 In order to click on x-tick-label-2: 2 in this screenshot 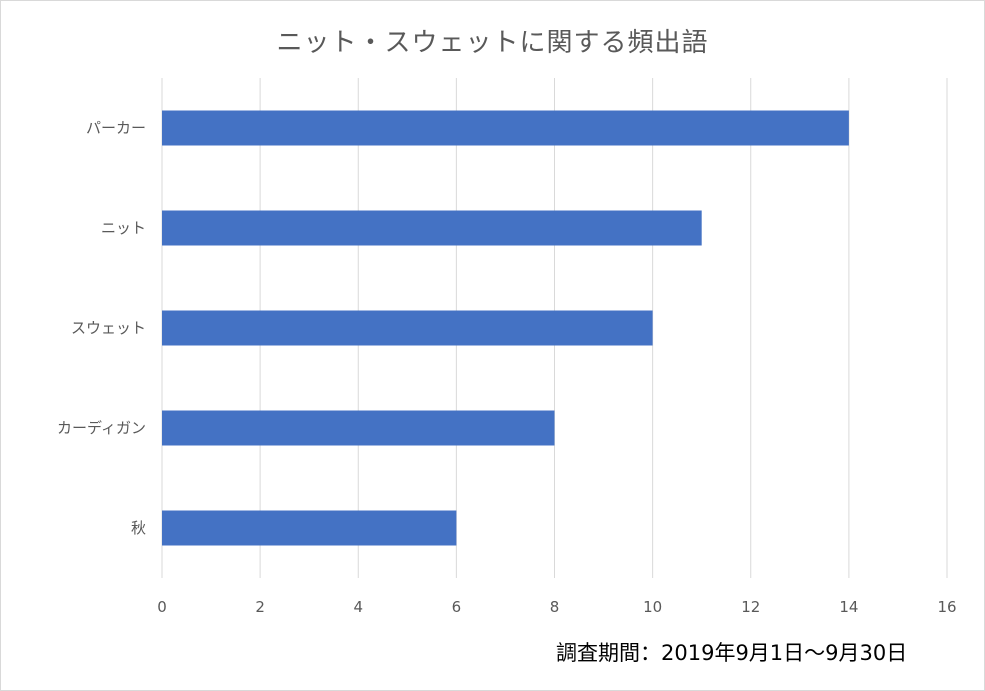, I will do `click(260, 607)`.